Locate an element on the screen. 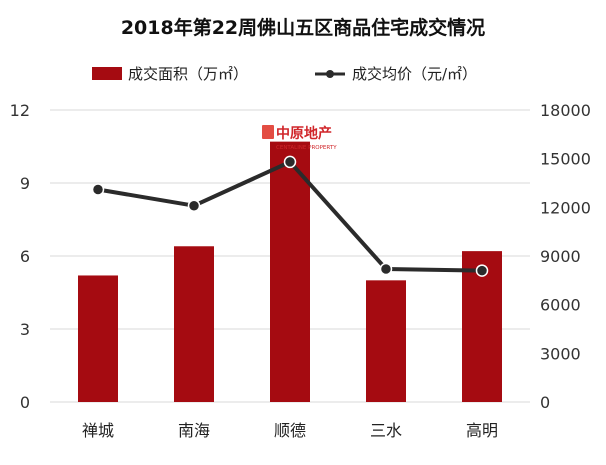 The image size is (606, 465). right-axis-tick-label: 9000 is located at coordinates (560, 256).